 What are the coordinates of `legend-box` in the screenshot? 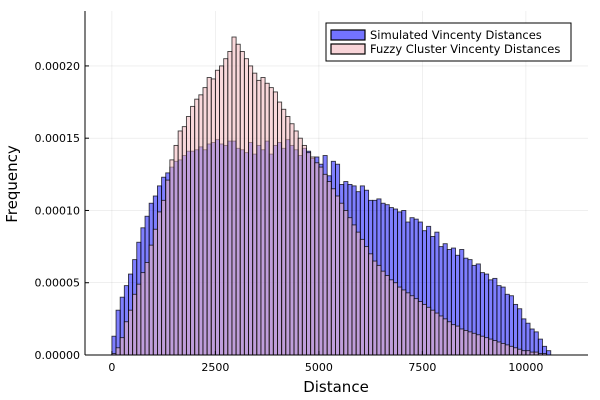 It's located at (448, 42).